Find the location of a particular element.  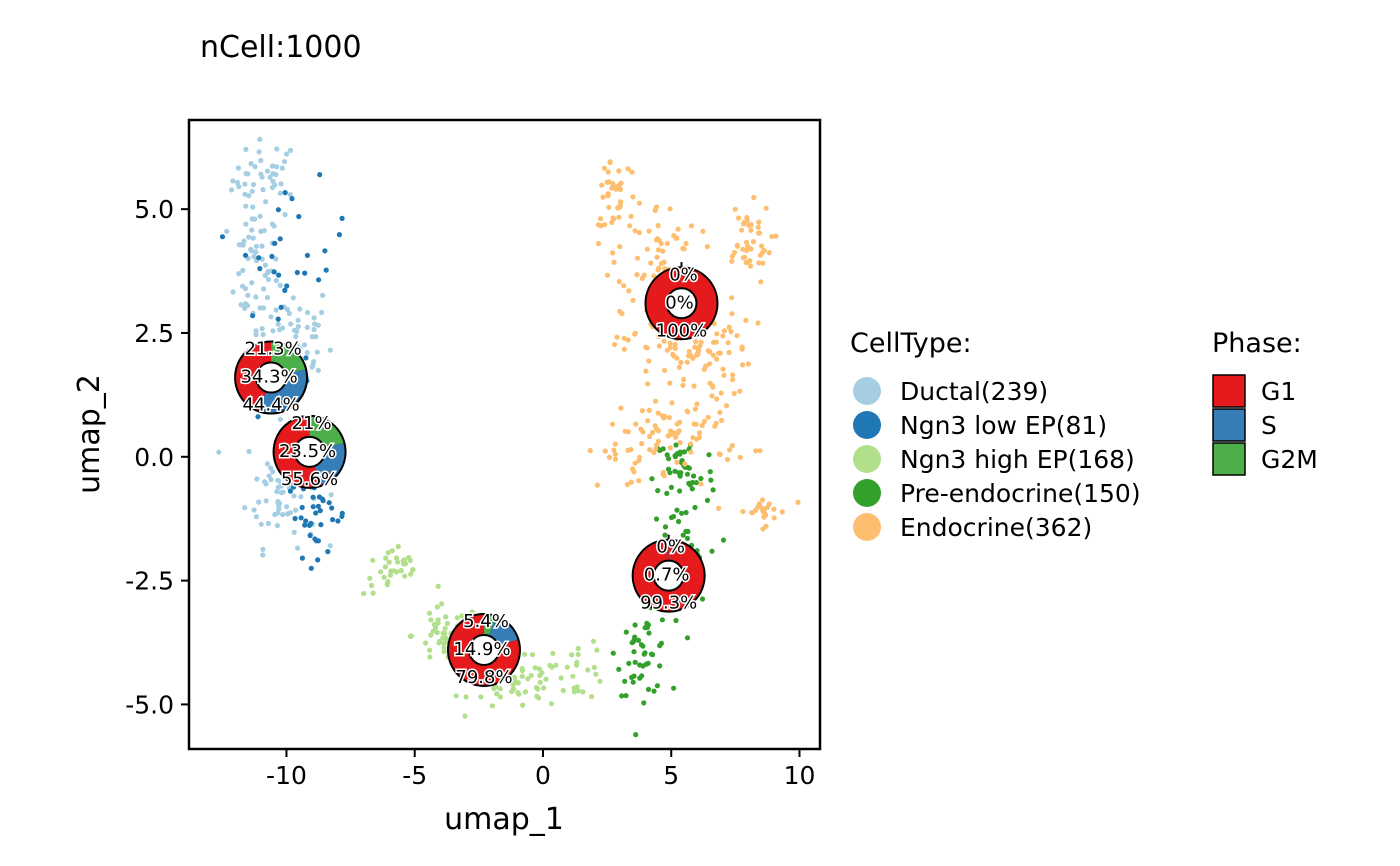

x-tick-label: -10 is located at coordinates (286, 775).